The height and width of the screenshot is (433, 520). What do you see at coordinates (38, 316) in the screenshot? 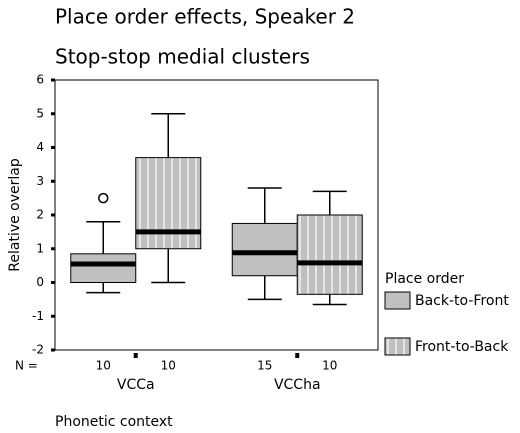
I see `y-tick-label: -1` at bounding box center [38, 316].